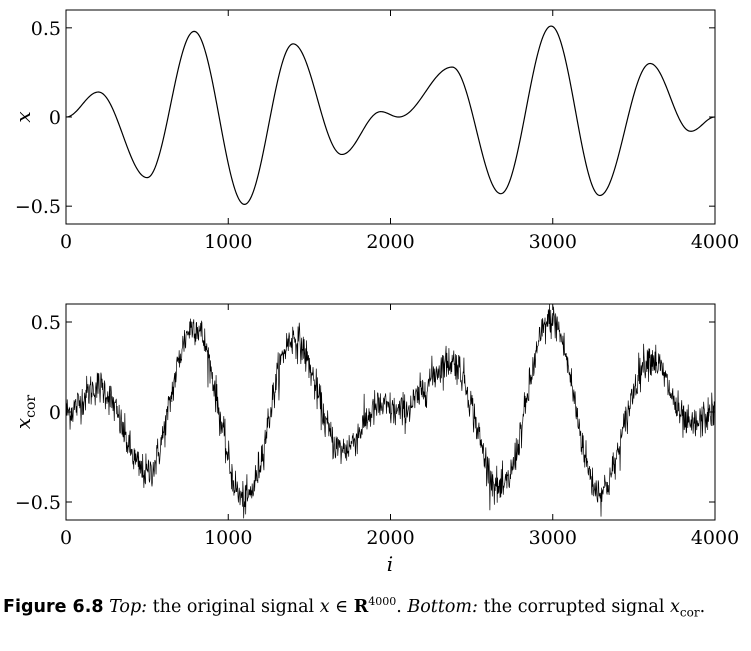 The image size is (751, 651). Describe the element at coordinates (689, 612) in the screenshot. I see `caption-cor-subscript: cor` at that location.